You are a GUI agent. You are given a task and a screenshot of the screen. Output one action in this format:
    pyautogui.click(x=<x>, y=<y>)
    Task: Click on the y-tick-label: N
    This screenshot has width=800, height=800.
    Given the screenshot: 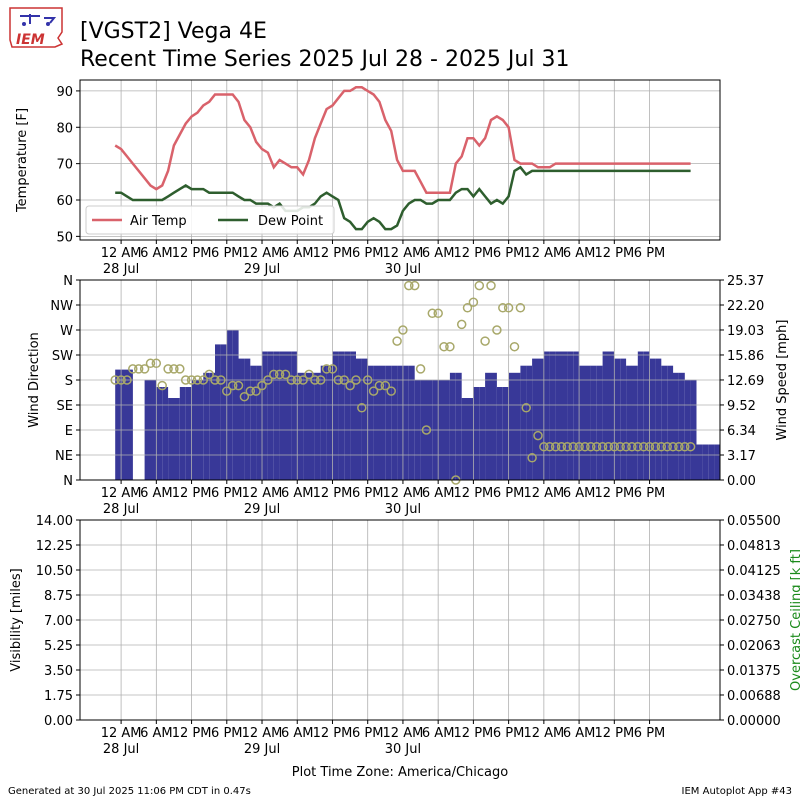 What is the action you would take?
    pyautogui.click(x=68, y=481)
    